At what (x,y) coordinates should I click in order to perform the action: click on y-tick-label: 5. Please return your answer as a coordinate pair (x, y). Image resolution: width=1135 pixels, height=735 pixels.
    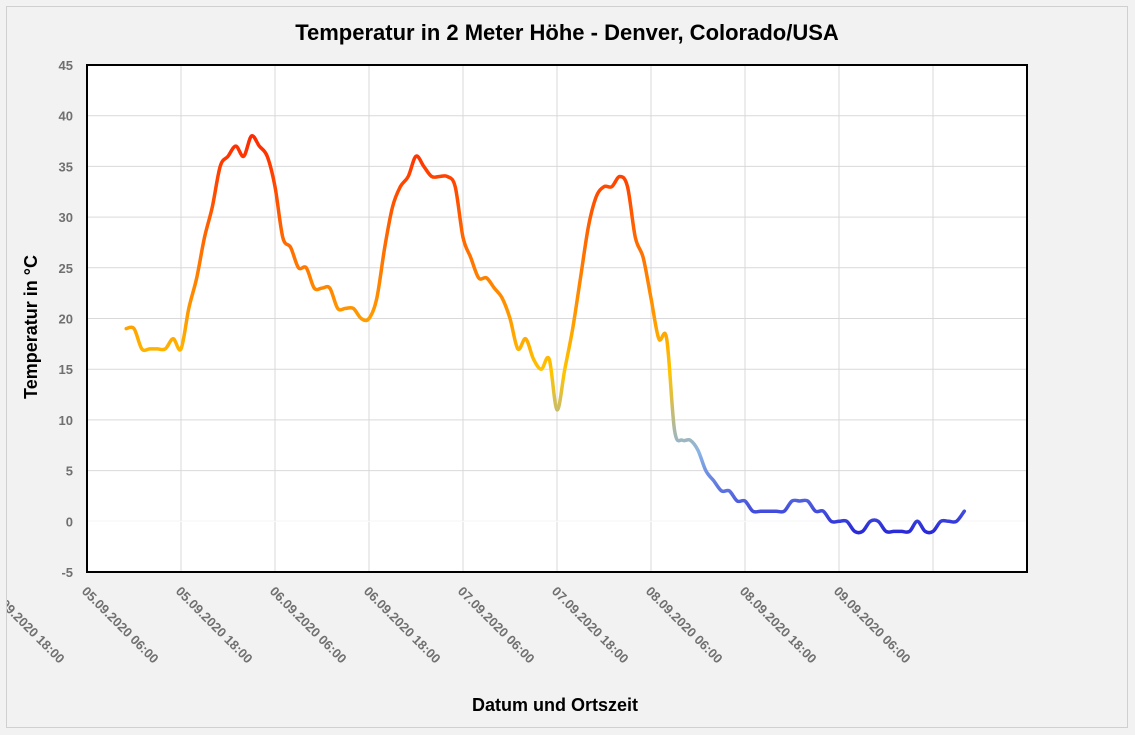
    Looking at the image, I should click on (69, 471).